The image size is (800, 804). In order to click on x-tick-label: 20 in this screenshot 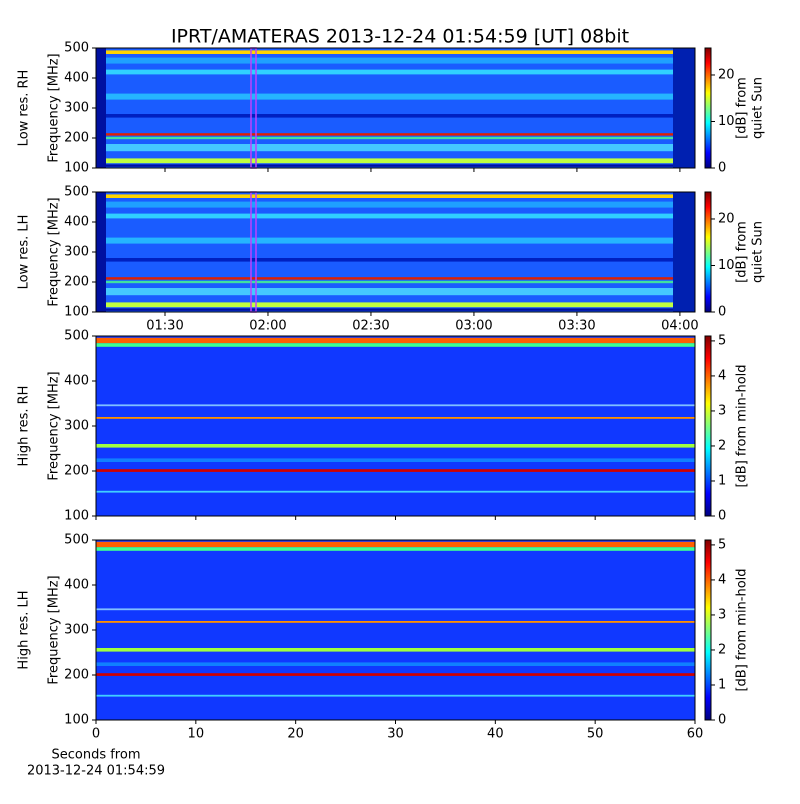, I will do `click(295, 734)`.